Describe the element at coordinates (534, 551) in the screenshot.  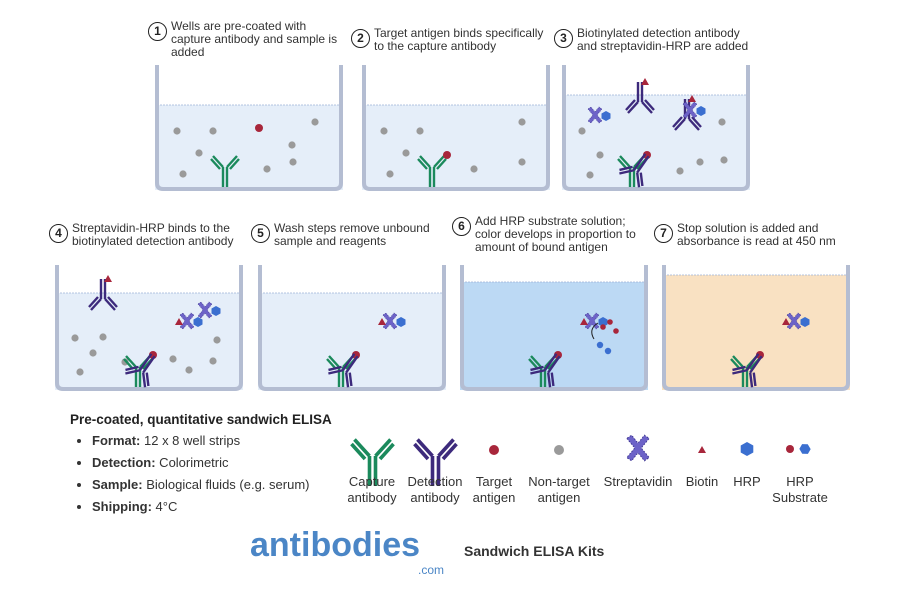
I see `tagline: Sandwich ELISA Kits` at that location.